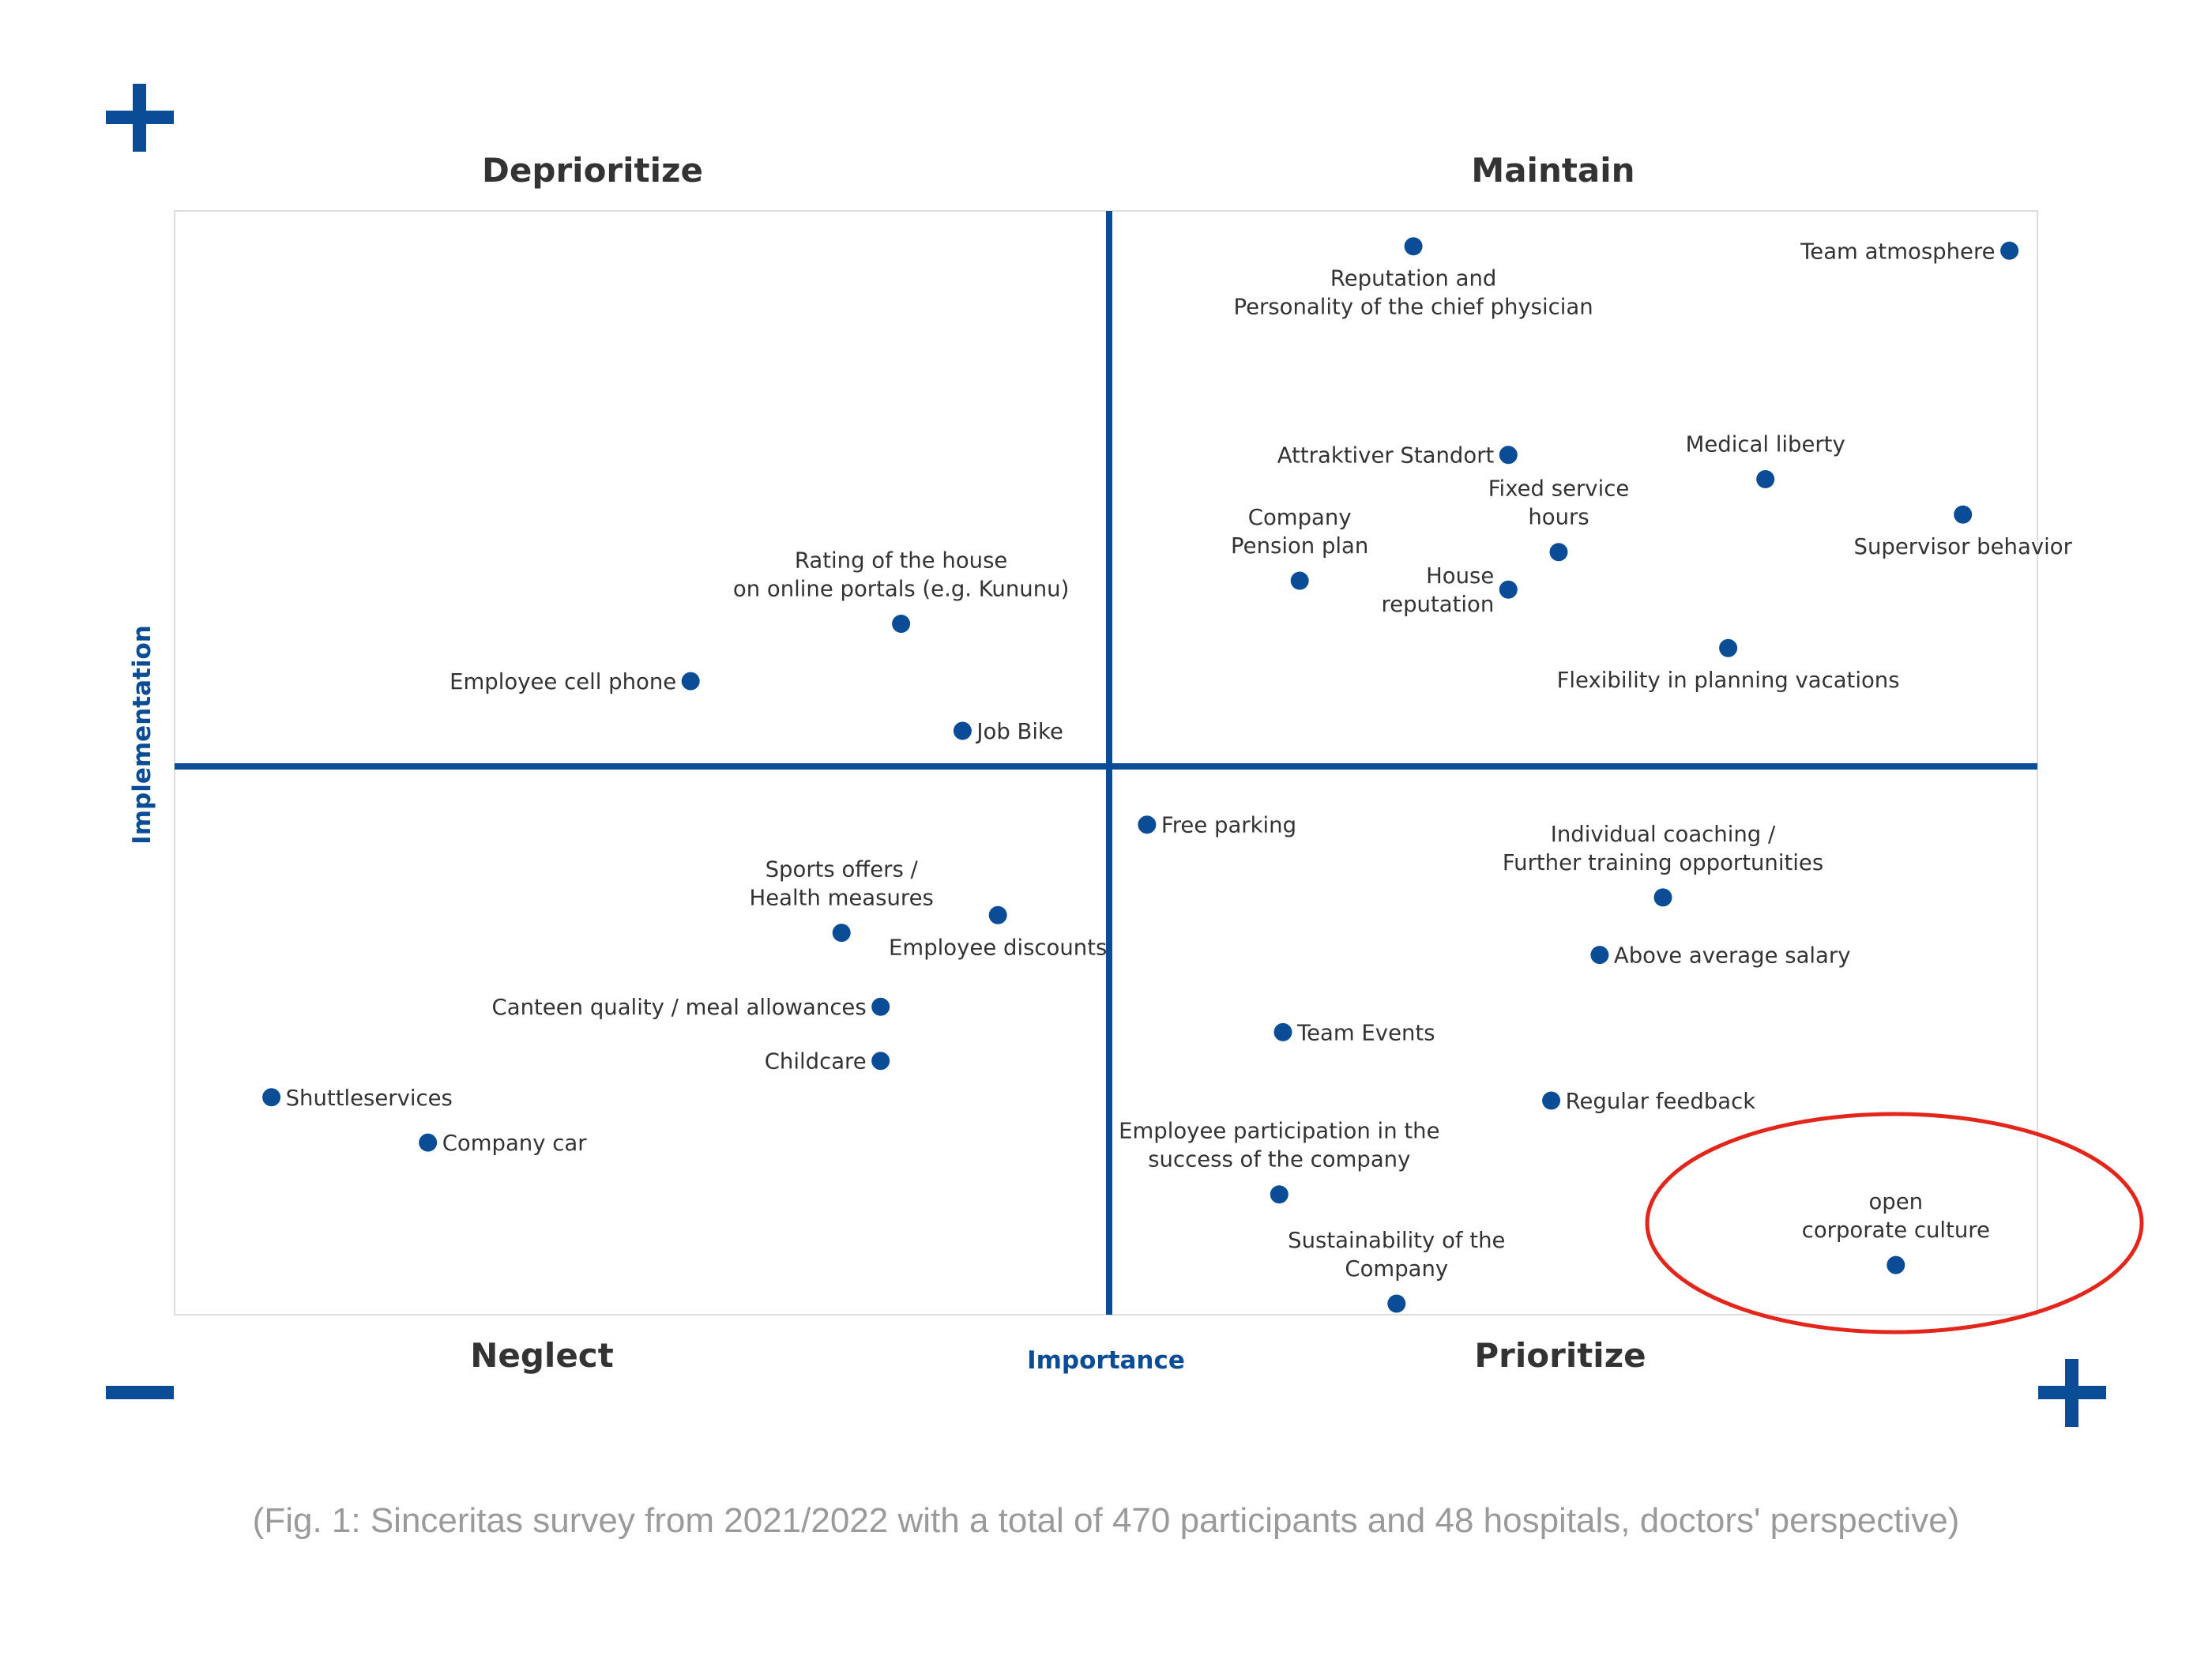 The height and width of the screenshot is (1675, 2212). I want to click on data-point-label: House reputation, so click(1437, 590).